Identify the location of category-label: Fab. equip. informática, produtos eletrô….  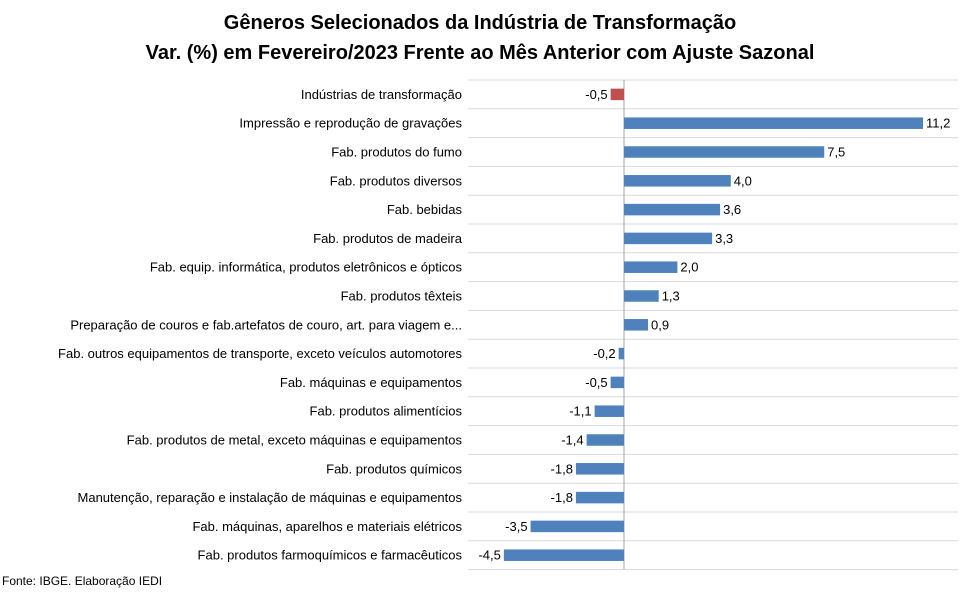
(306, 267).